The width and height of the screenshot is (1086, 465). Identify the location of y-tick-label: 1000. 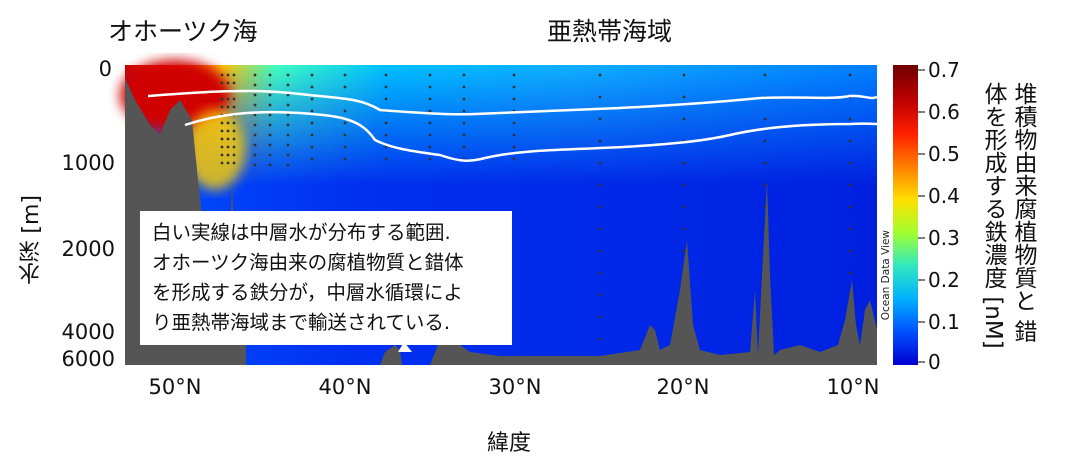
(88, 163).